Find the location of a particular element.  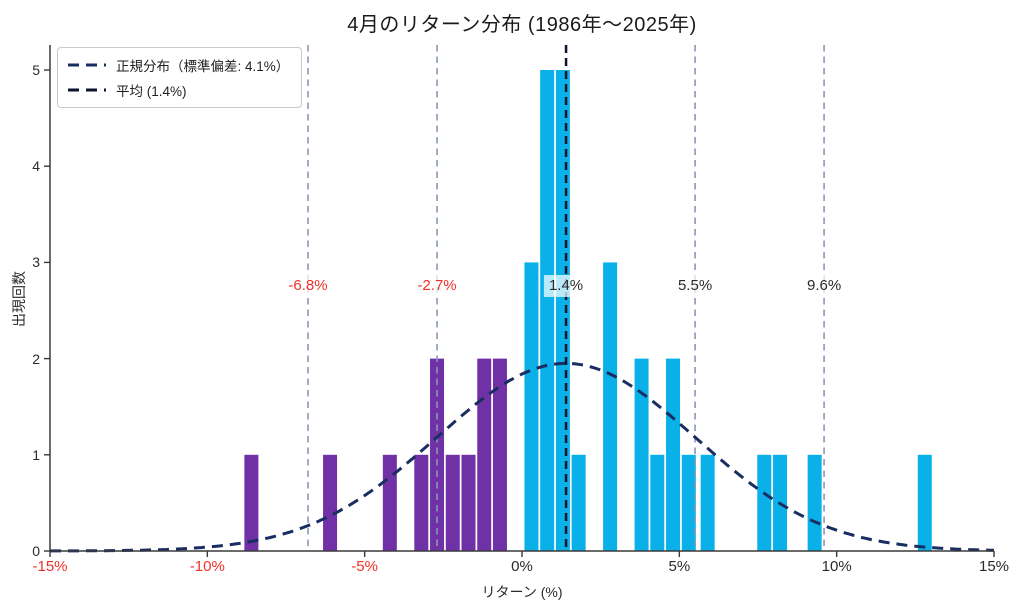

dashed-line-swatch-mean is located at coordinates (87, 90).